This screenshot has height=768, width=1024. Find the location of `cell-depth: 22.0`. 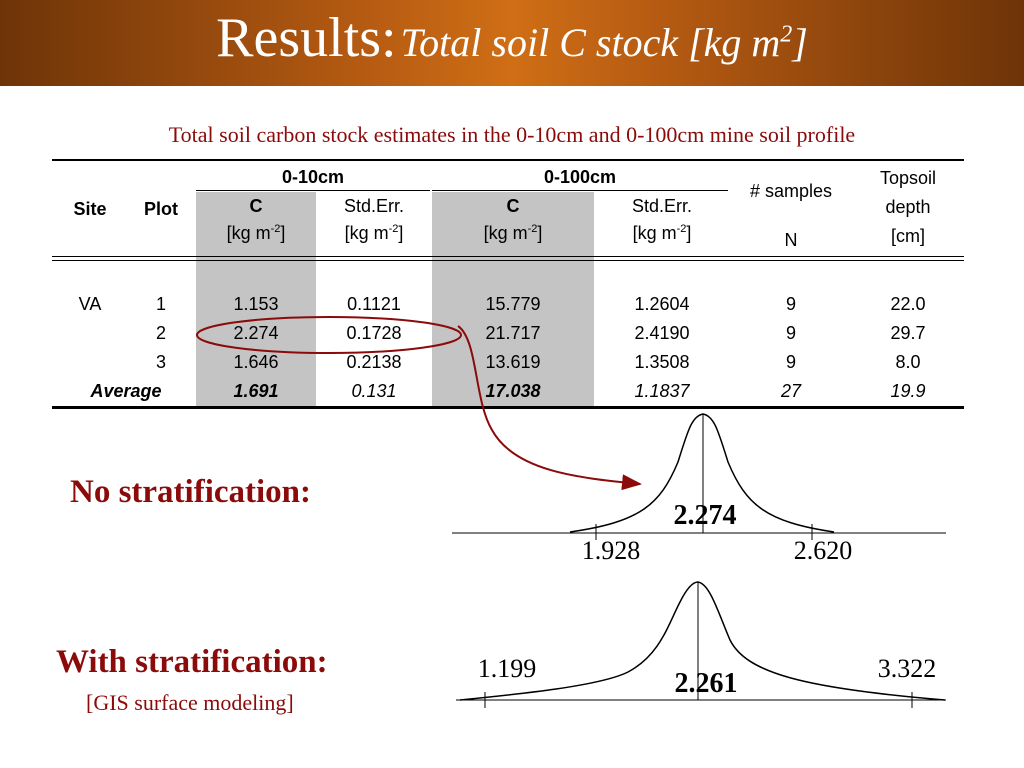

cell-depth: 22.0 is located at coordinates (908, 304).